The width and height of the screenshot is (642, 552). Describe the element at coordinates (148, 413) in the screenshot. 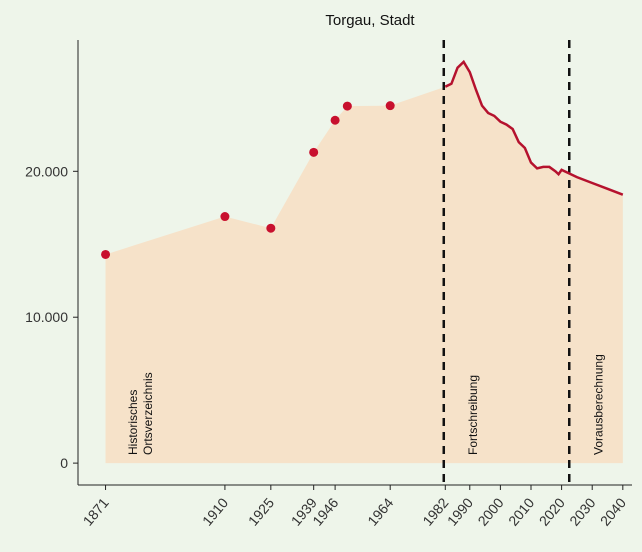

I see `period-label: Ortsverzeichnis` at that location.